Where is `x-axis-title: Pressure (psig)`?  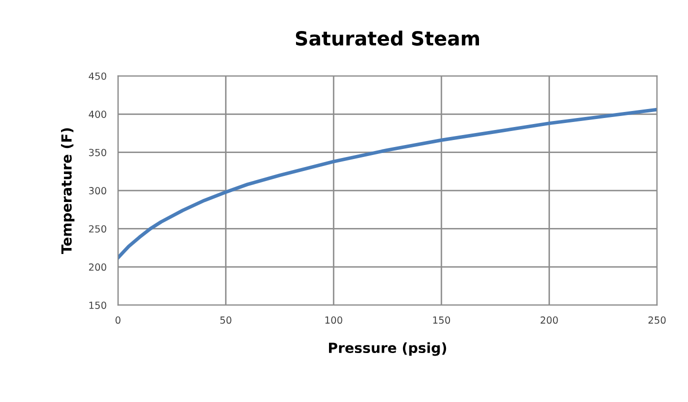
x-axis-title: Pressure (psig) is located at coordinates (387, 349).